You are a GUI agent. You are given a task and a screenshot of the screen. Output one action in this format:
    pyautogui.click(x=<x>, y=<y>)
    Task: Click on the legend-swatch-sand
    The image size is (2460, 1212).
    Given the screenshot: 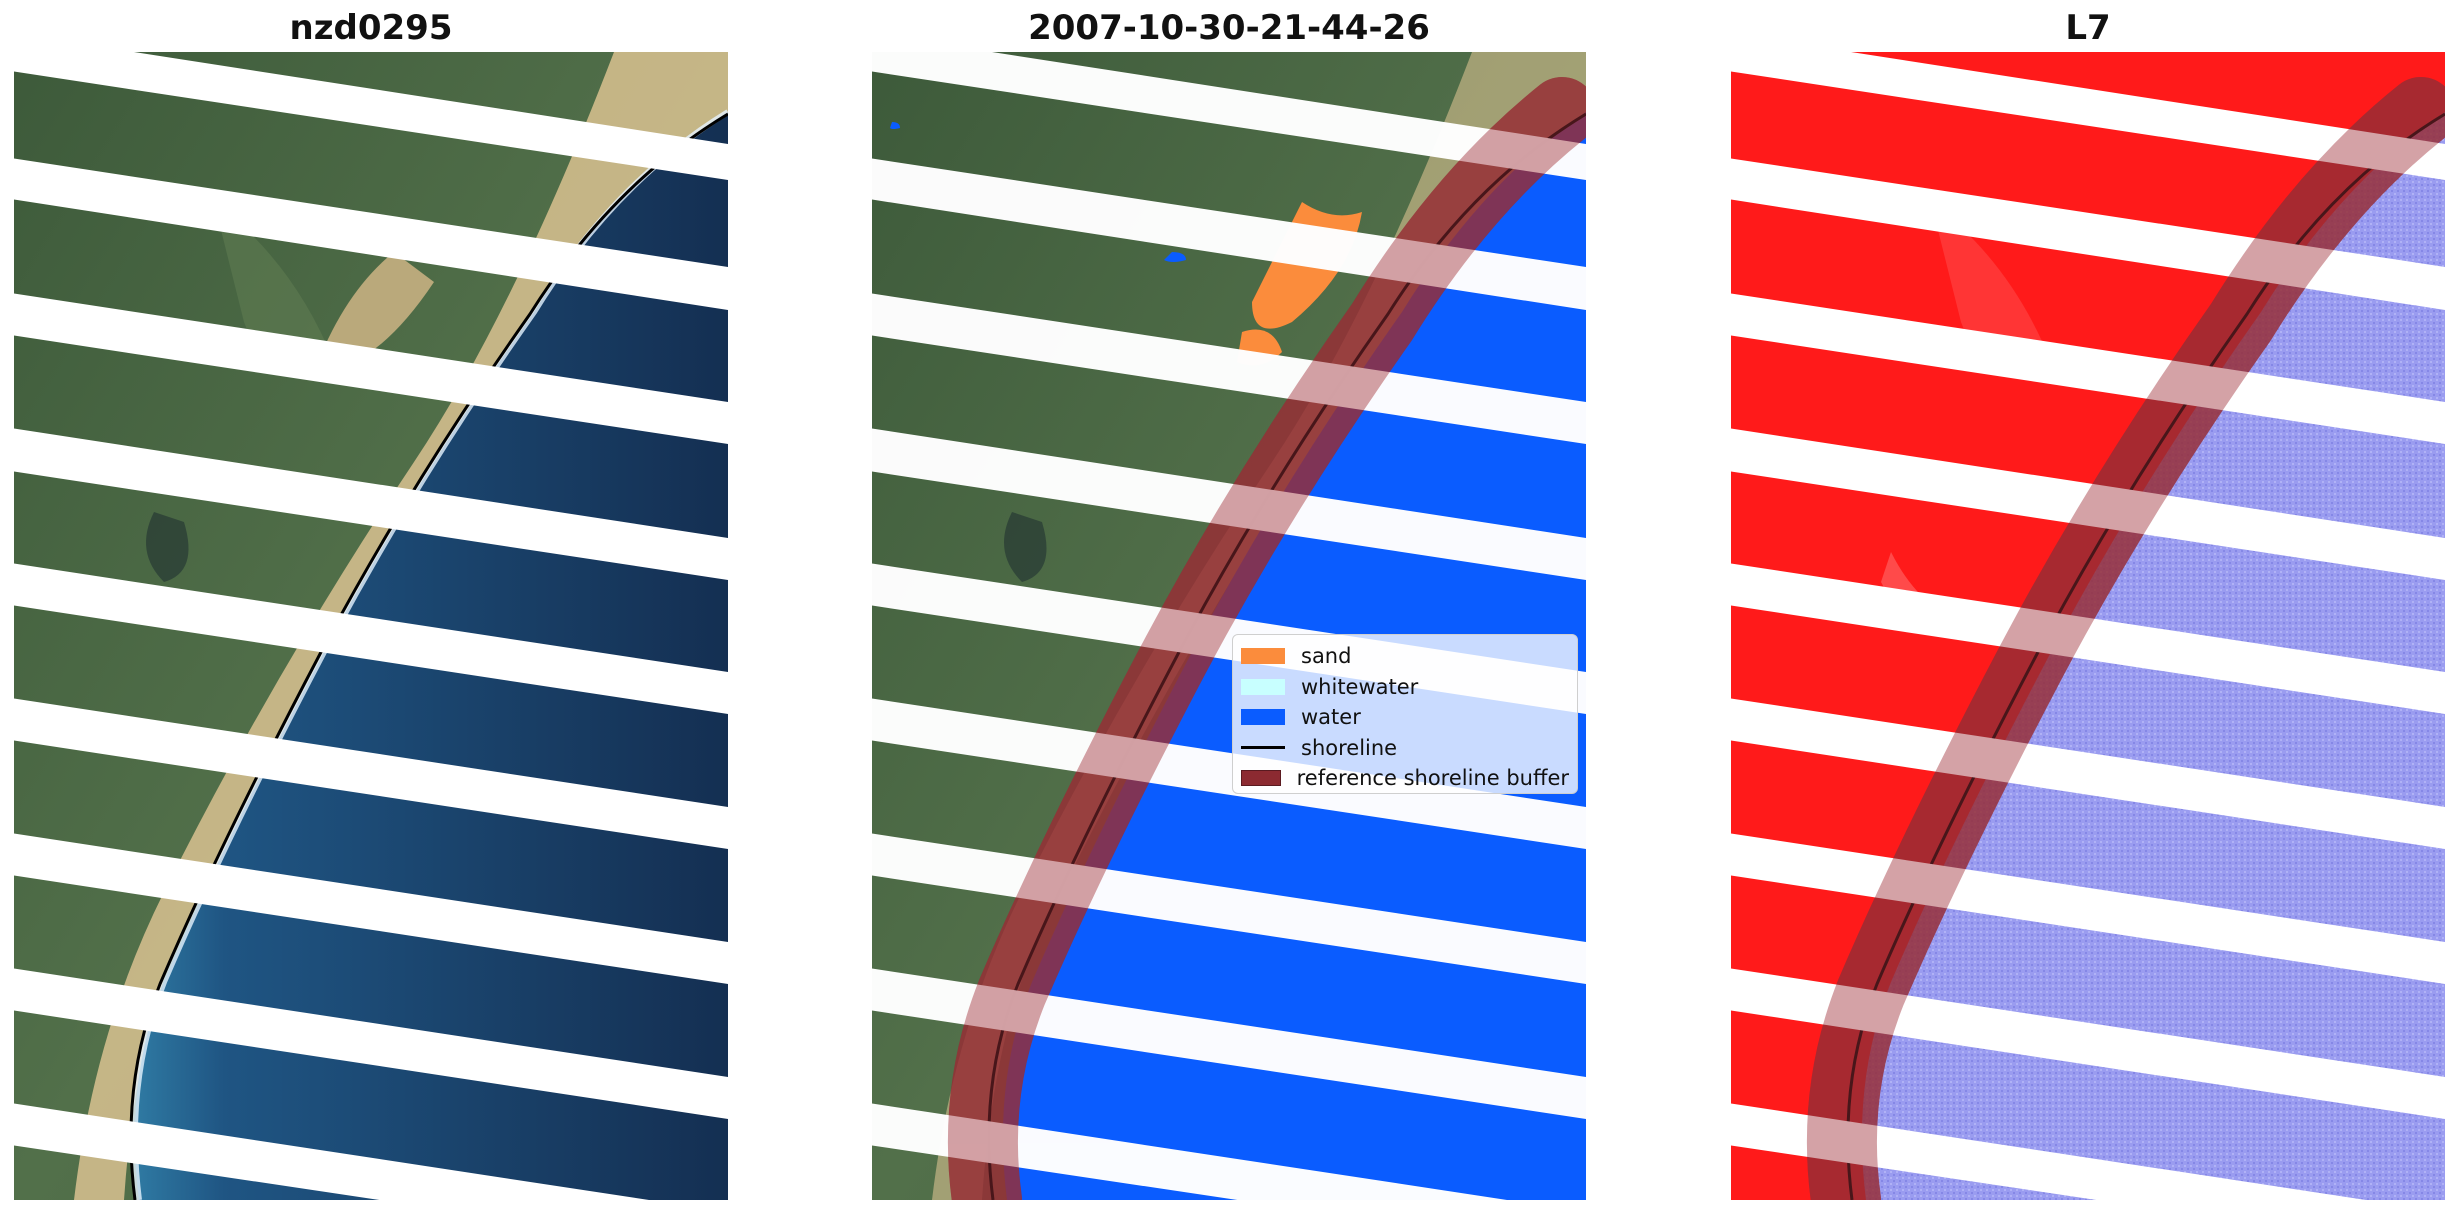 What is the action you would take?
    pyautogui.click(x=1263, y=656)
    